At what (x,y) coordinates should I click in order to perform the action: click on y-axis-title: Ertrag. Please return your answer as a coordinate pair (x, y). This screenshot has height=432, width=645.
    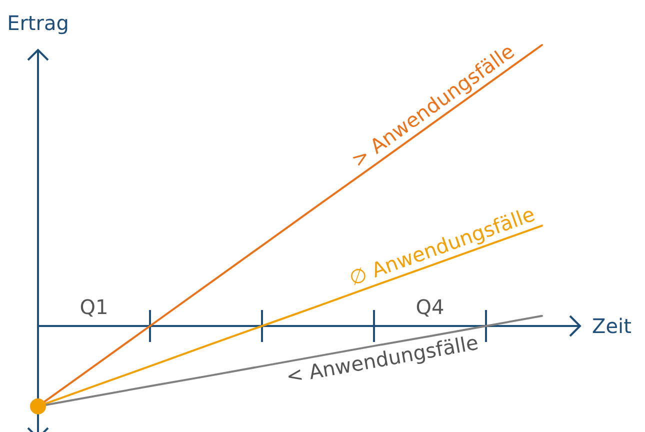
    Looking at the image, I should click on (38, 23).